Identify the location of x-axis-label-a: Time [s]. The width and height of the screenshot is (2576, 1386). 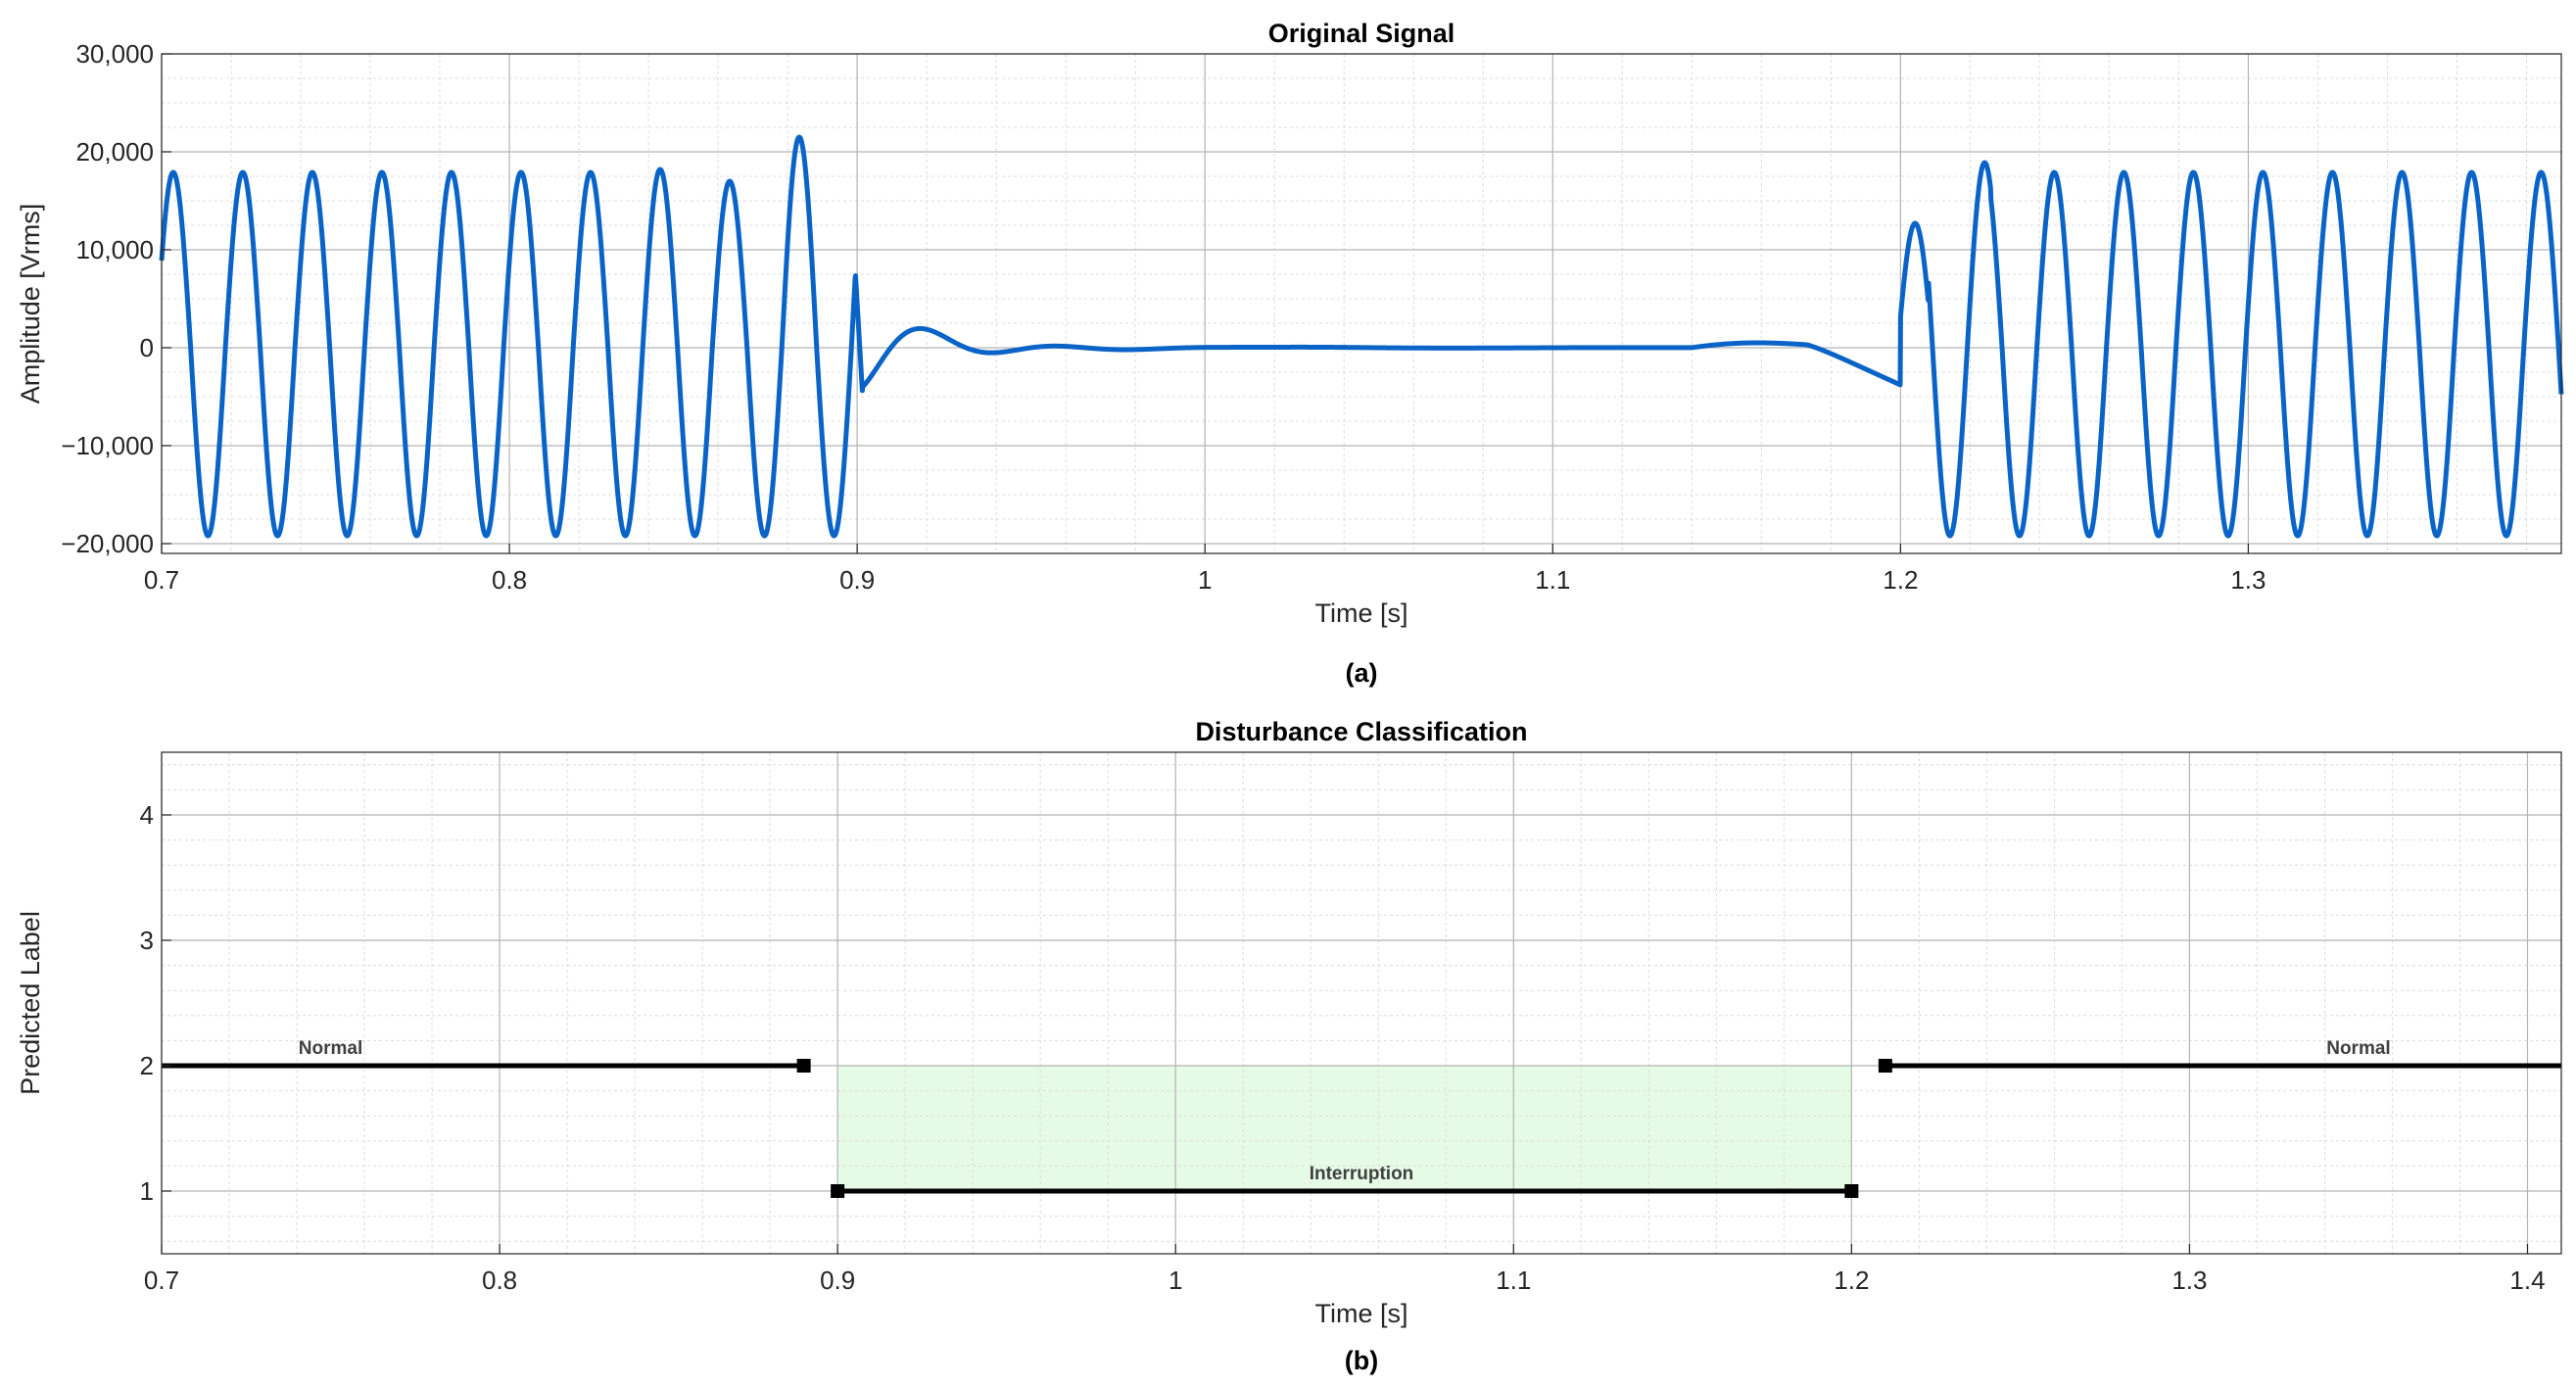
(1361, 613).